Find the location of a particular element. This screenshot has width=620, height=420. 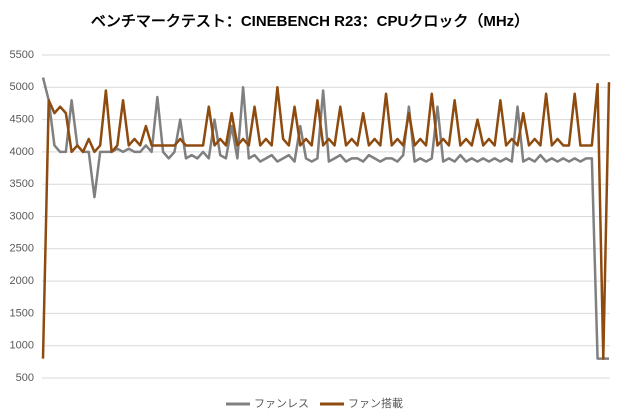

y-tick-label: 1500 is located at coordinates (22, 313).